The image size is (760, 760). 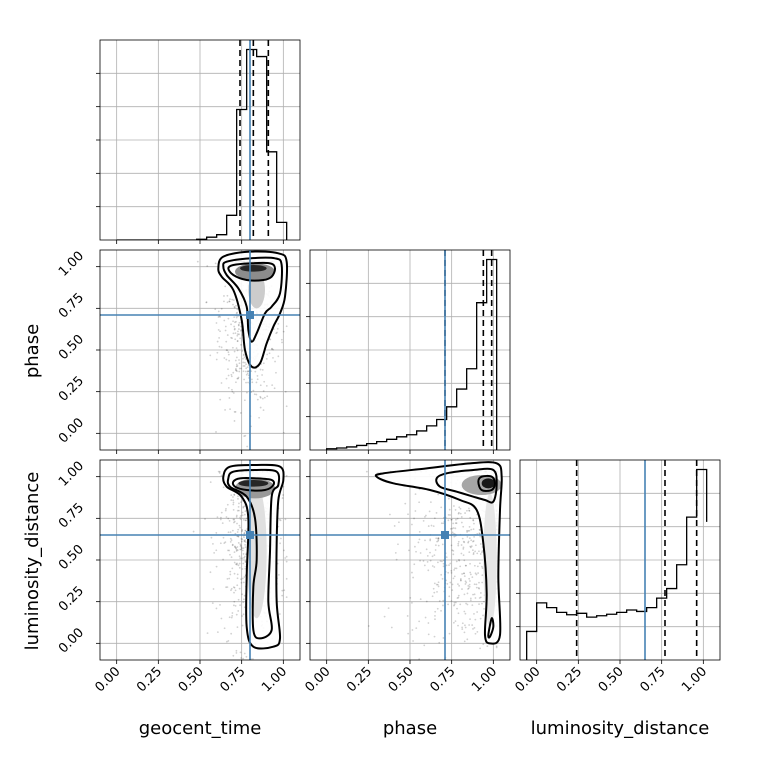 I want to click on panel-luminosity-distance-vs-geocent-time: 0.00 0.25 0.50 0.75 1.00 0.00 0.25 0.50 0.75 1.00, so click(x=178, y=577).